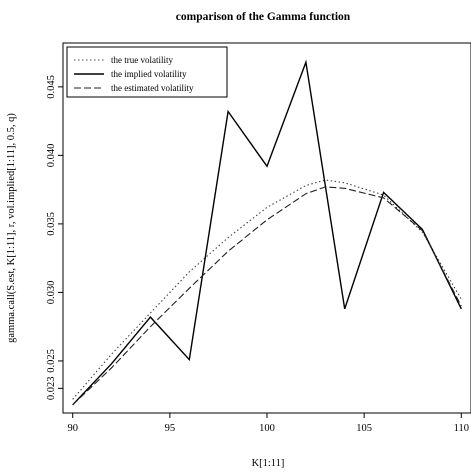 This screenshot has width=471, height=474. What do you see at coordinates (54, 237) in the screenshot?
I see `y-axis: 0.023 0.025 0.030 0.035 0.040 0.045` at bounding box center [54, 237].